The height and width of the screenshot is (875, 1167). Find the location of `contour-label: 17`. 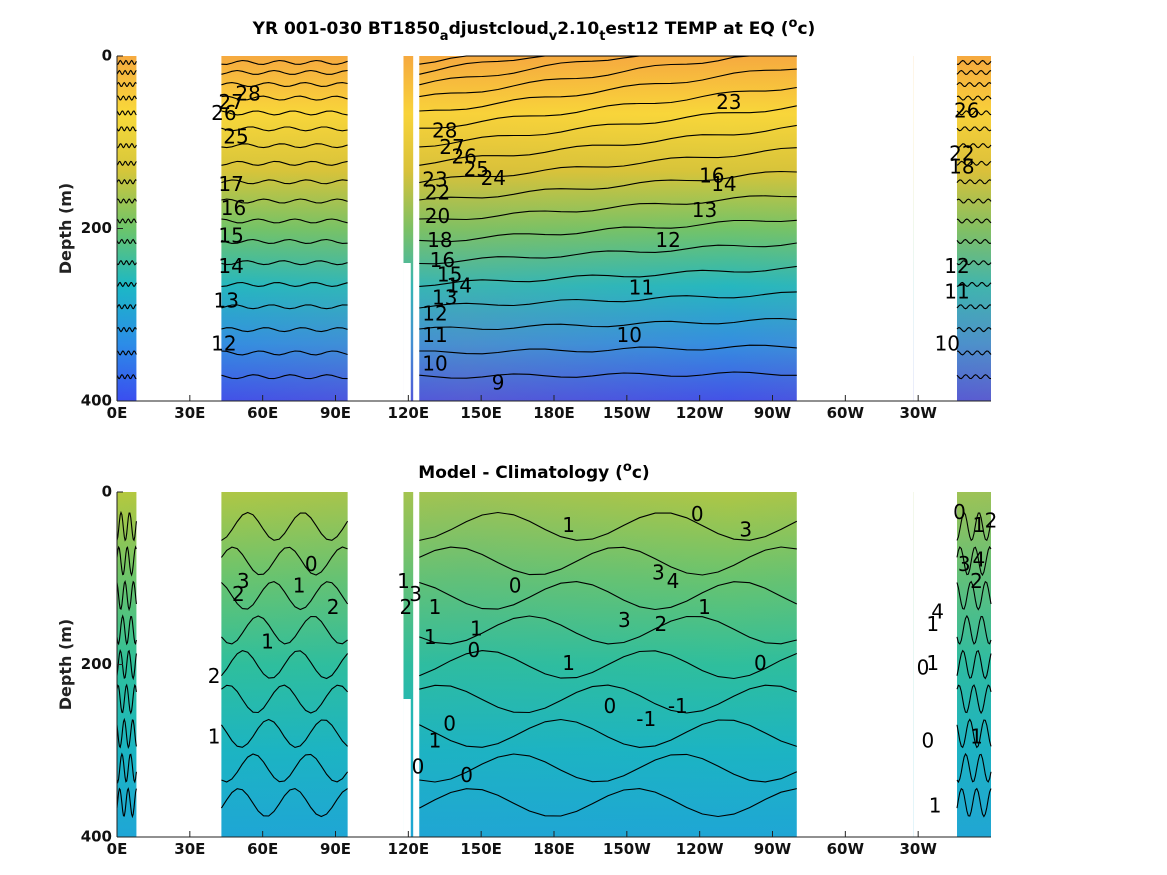

contour-label: 17 is located at coordinates (230, 184).